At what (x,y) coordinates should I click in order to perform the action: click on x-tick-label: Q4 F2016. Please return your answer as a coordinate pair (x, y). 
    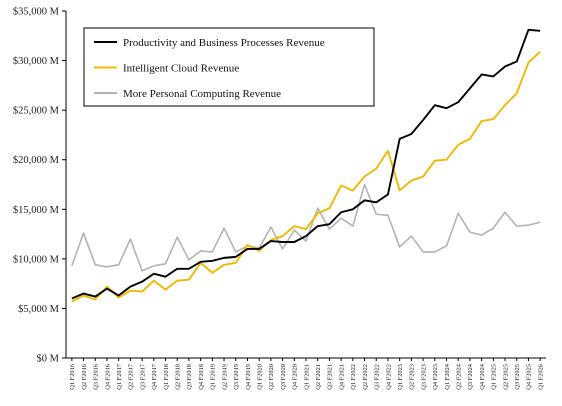
    Looking at the image, I should click on (107, 377).